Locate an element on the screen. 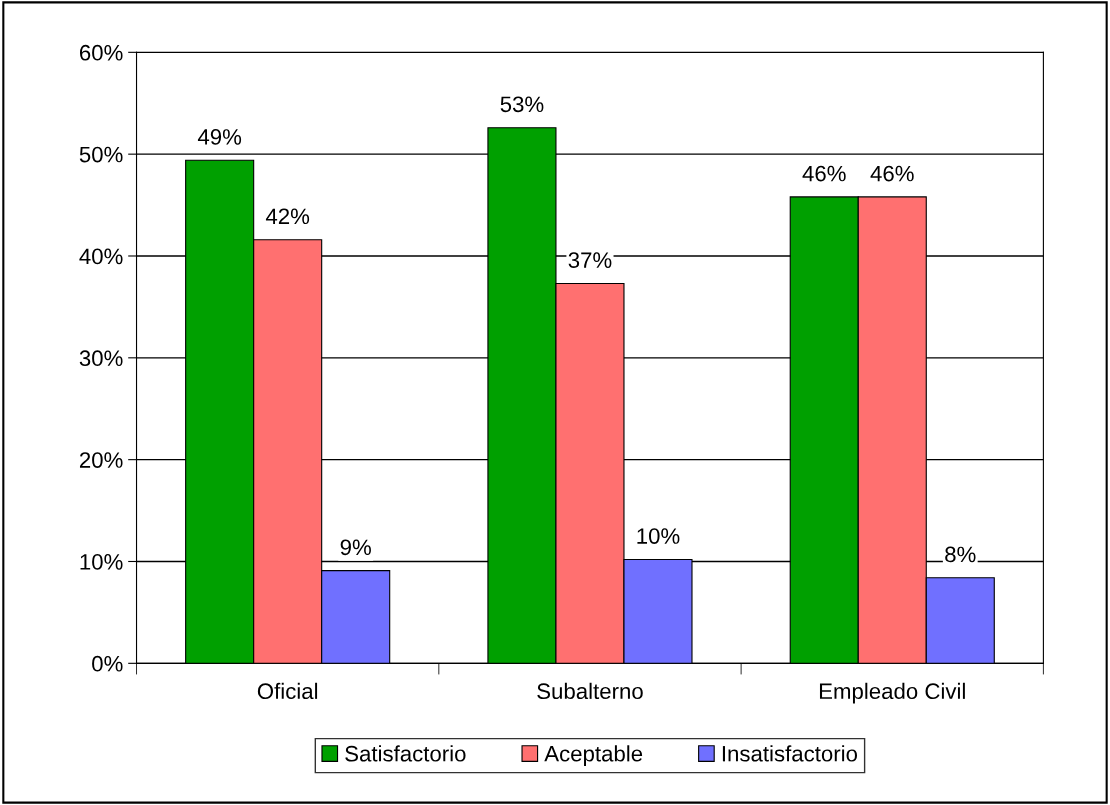 This screenshot has height=805, width=1110. x-tick-label: Empleado Civil is located at coordinates (892, 693).